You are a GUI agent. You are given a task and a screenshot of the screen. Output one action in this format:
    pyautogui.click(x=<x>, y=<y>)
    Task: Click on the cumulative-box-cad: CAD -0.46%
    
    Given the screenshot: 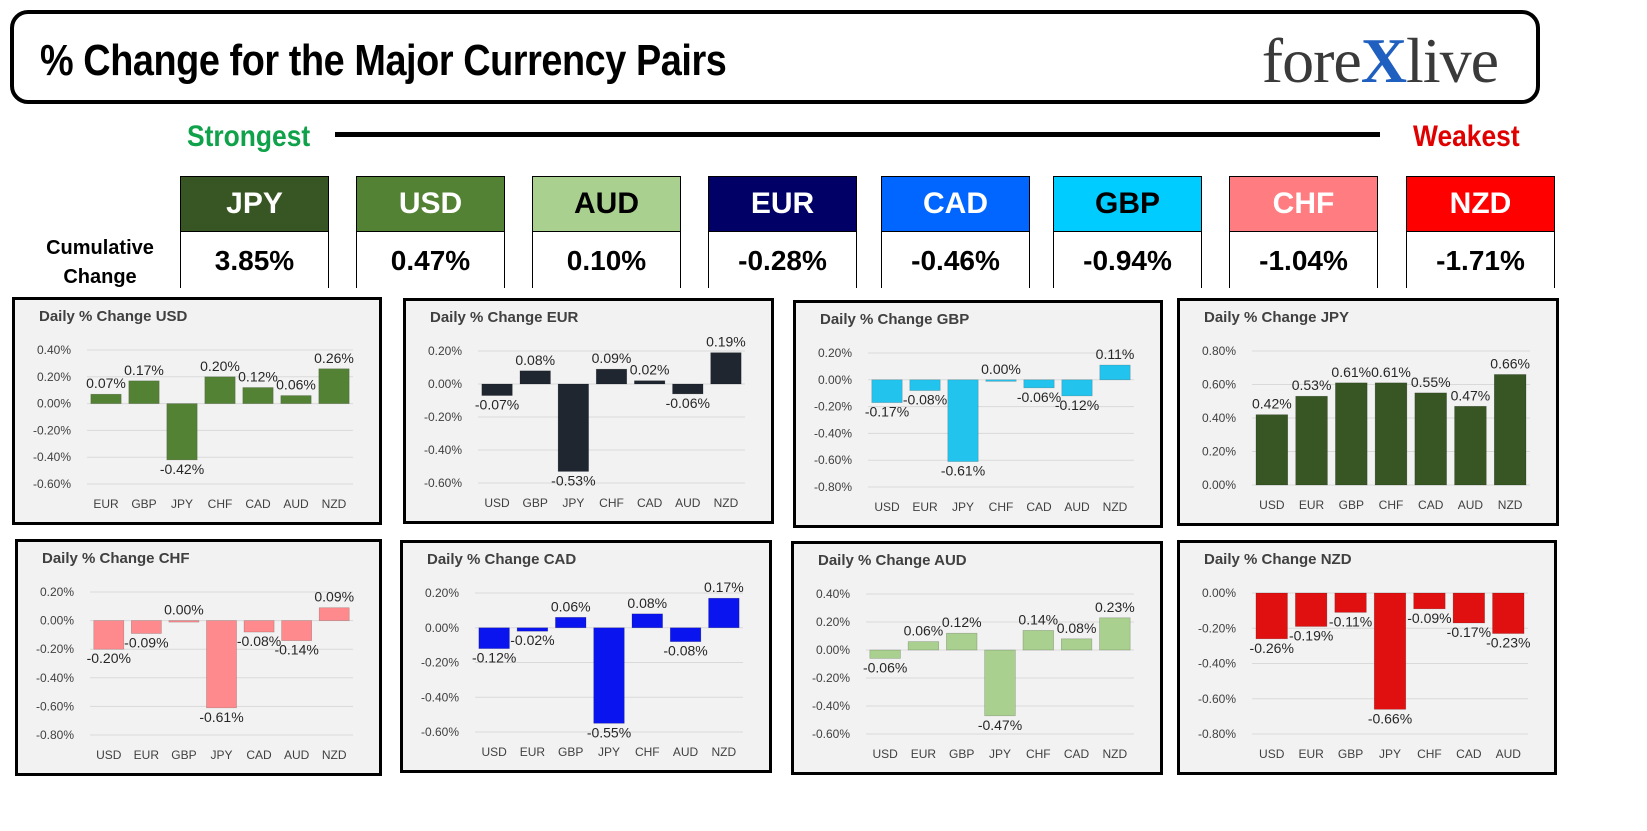 What is the action you would take?
    pyautogui.click(x=955, y=232)
    